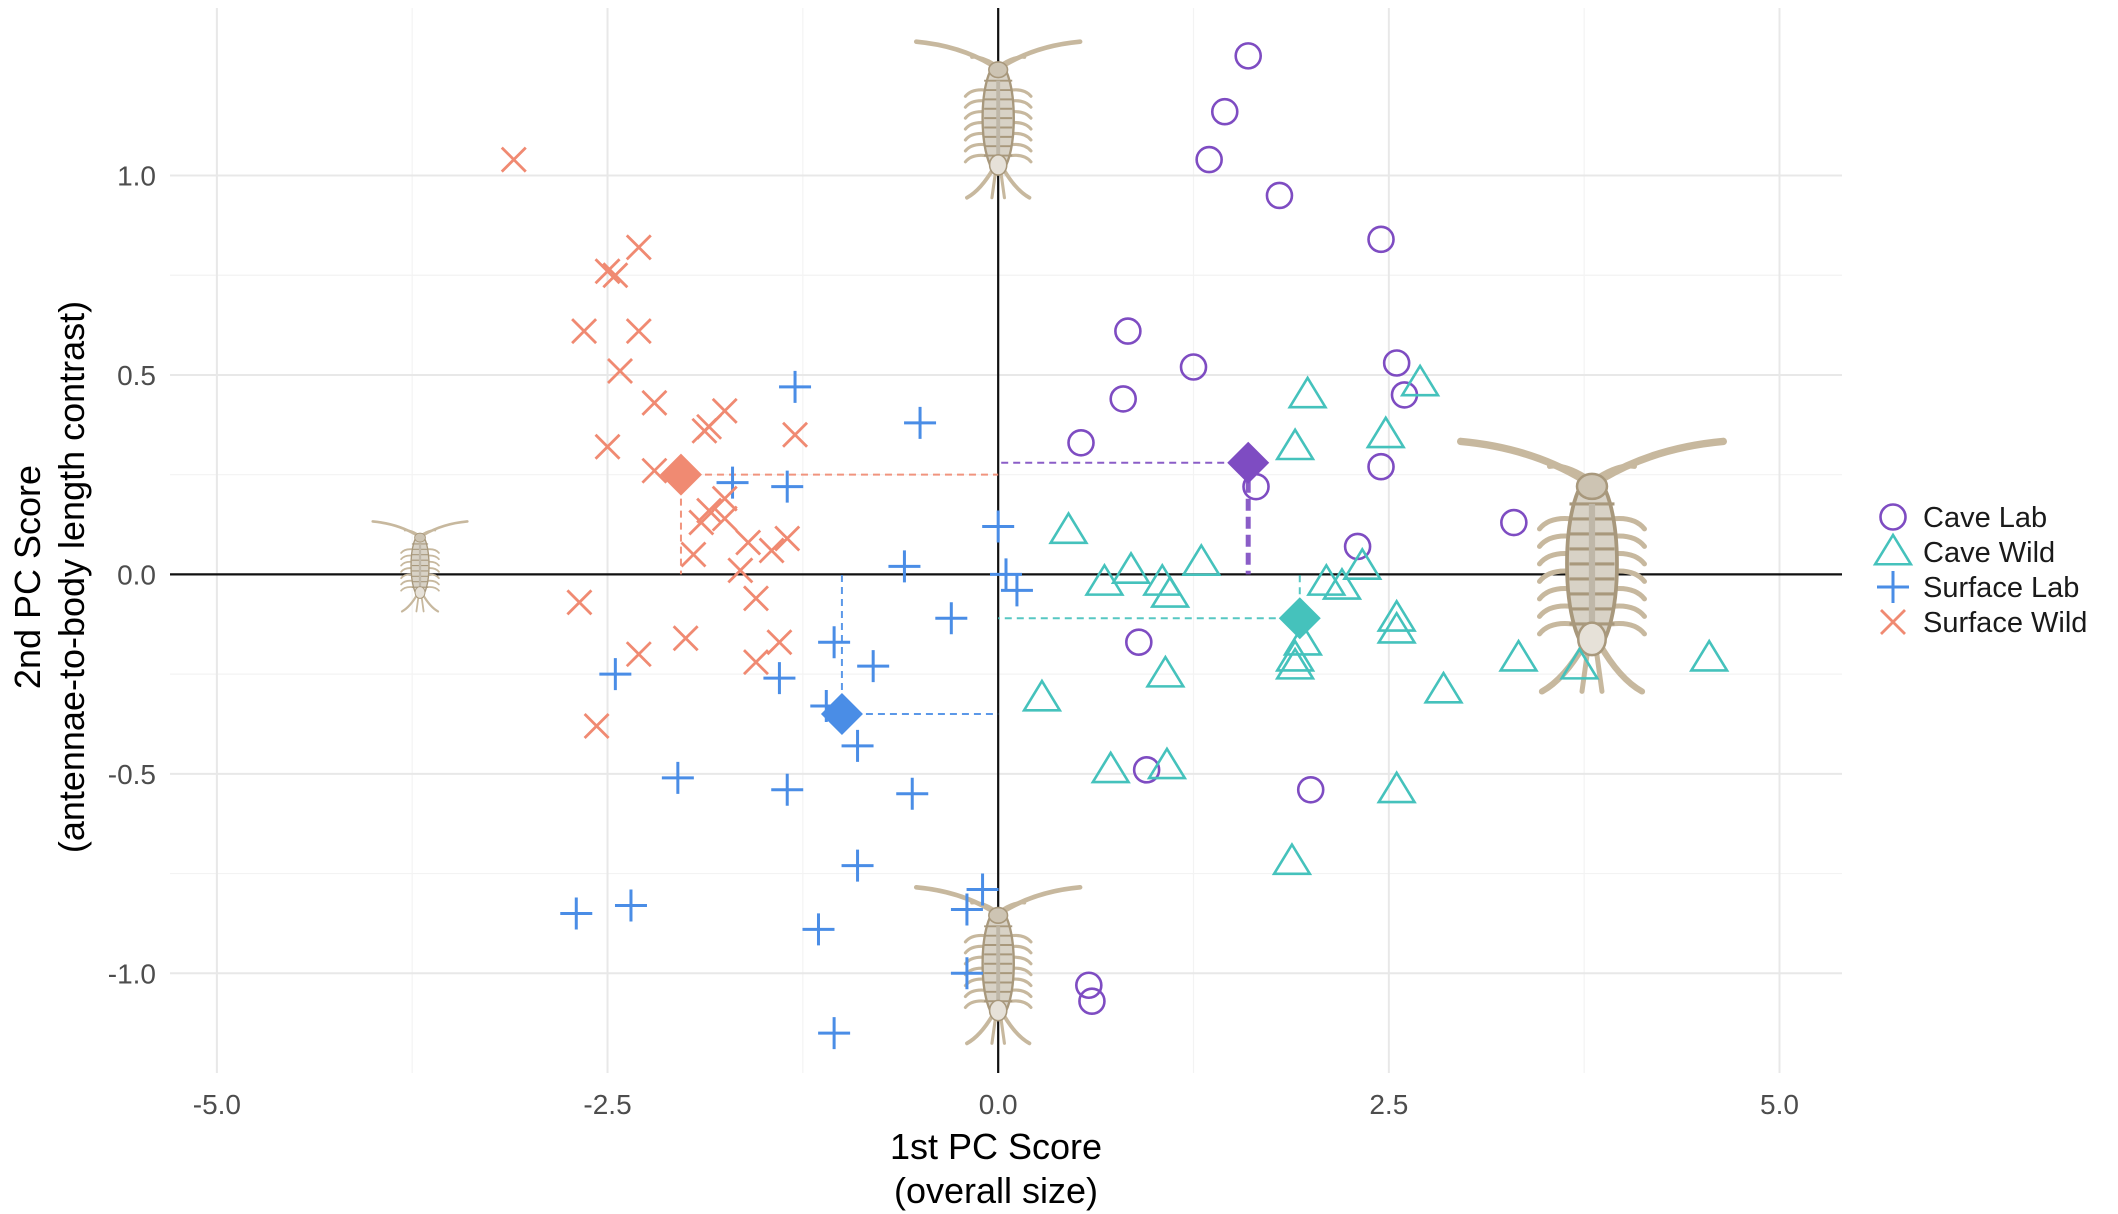 The height and width of the screenshot is (1214, 2118). Describe the element at coordinates (1893, 517) in the screenshot. I see `legend-key-cave-lab` at that location.